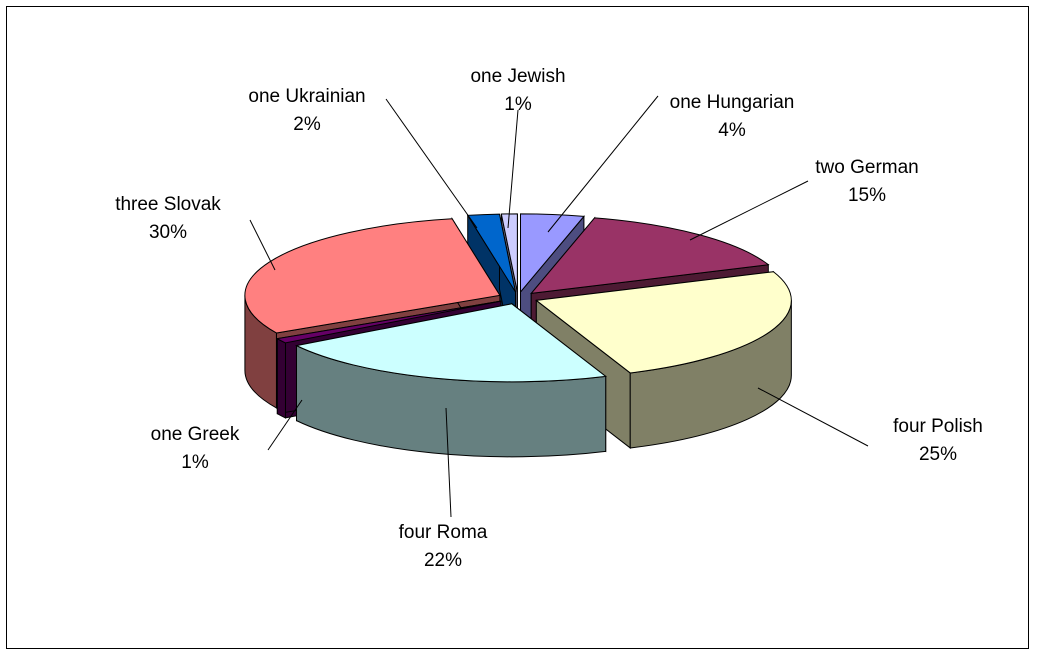 The height and width of the screenshot is (657, 1039). Describe the element at coordinates (517, 76) in the screenshot. I see `label-one-jewish: one Jewish` at that location.